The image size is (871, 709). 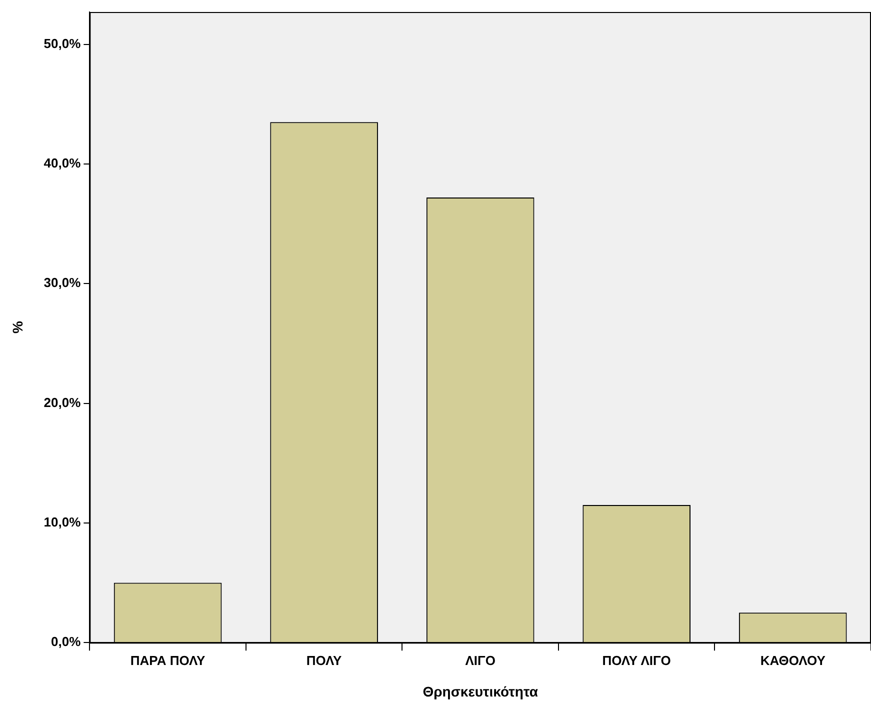 I want to click on x-tick-label: ΠΟΛΥ, so click(x=324, y=660).